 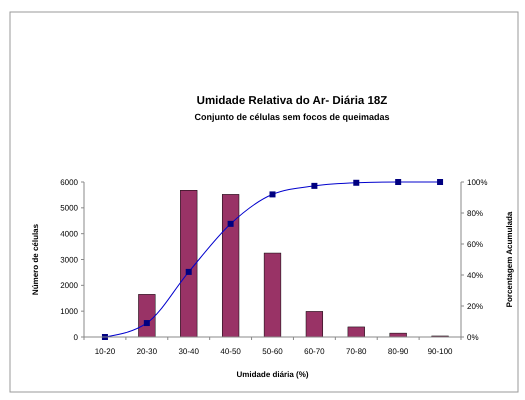 I want to click on x-tick-label: 50-60, so click(x=273, y=351).